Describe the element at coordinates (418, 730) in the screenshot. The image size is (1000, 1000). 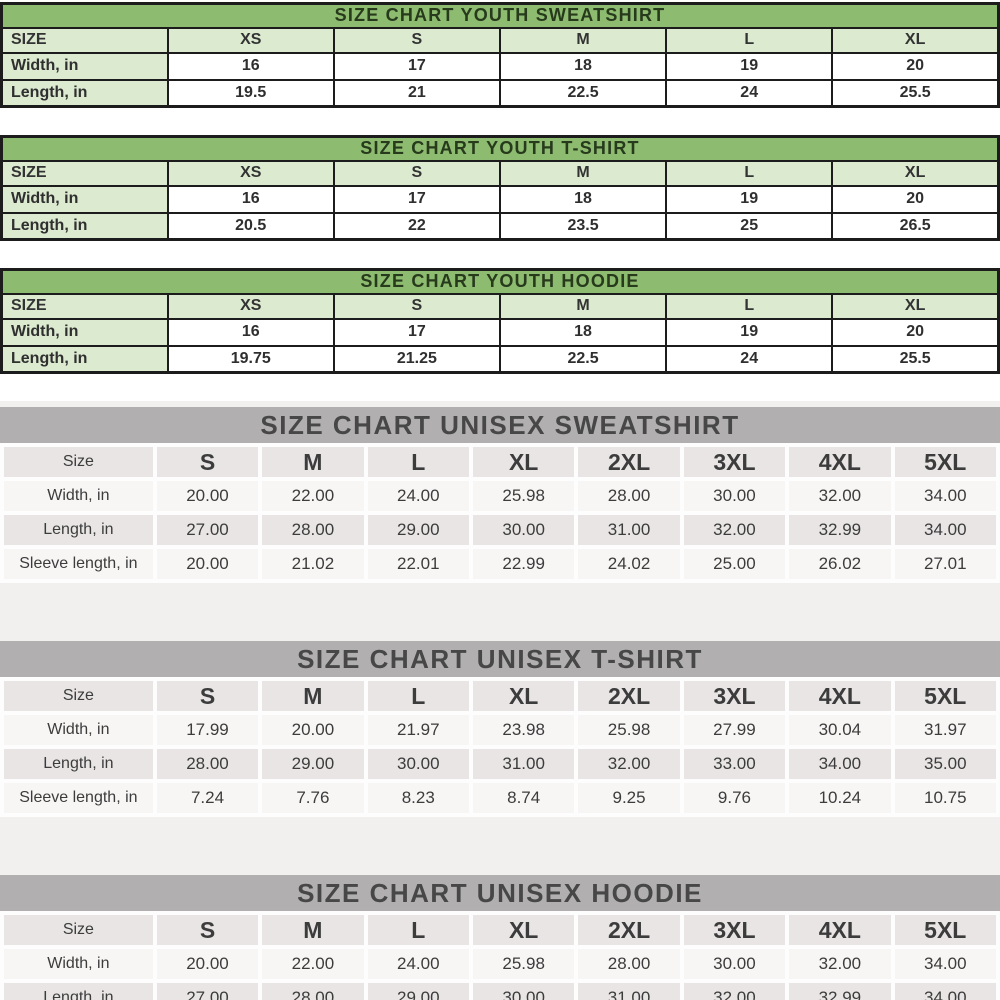
I see `value-cell: 21.97` at that location.